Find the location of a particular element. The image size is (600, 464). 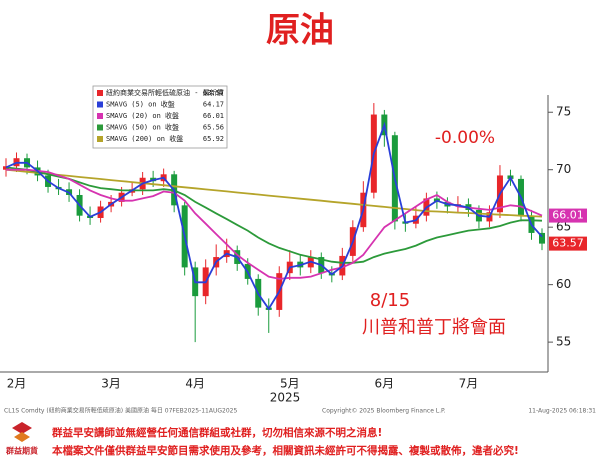

x-tick-label: 3月 is located at coordinates (111, 384).